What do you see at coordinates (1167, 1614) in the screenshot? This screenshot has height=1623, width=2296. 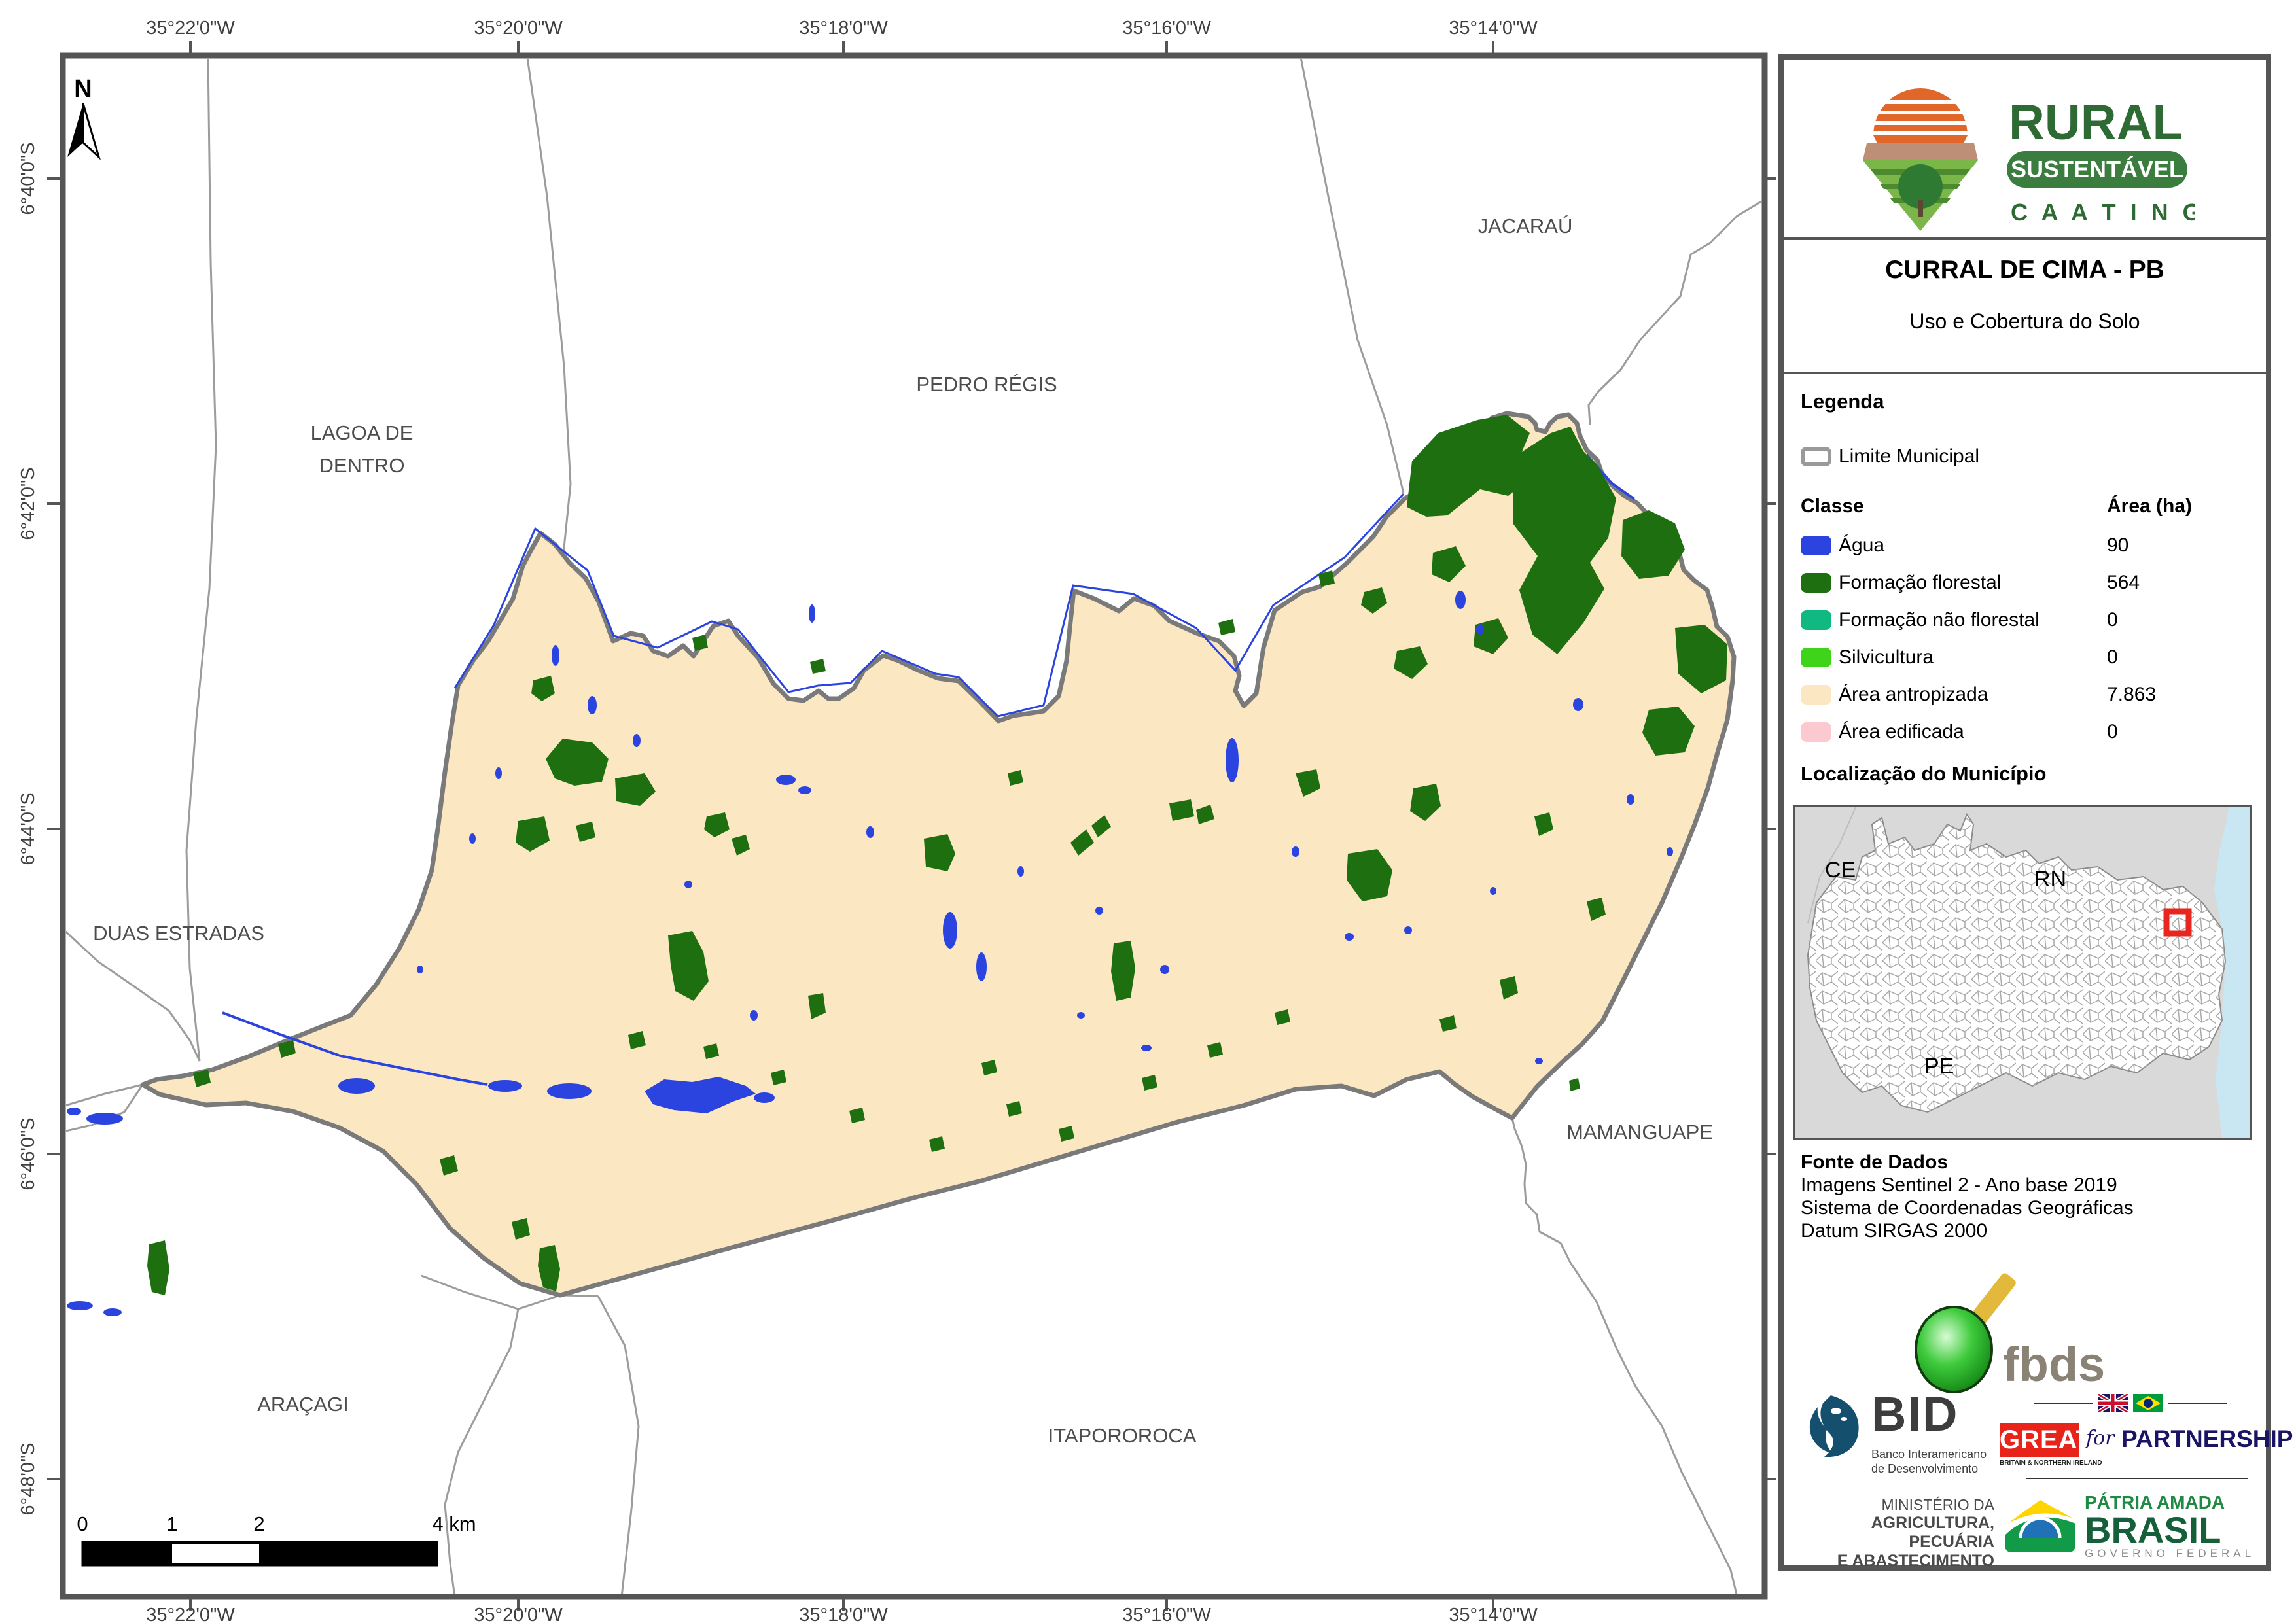 I see `axis-bottom-tick-3: 35°16'0"W` at bounding box center [1167, 1614].